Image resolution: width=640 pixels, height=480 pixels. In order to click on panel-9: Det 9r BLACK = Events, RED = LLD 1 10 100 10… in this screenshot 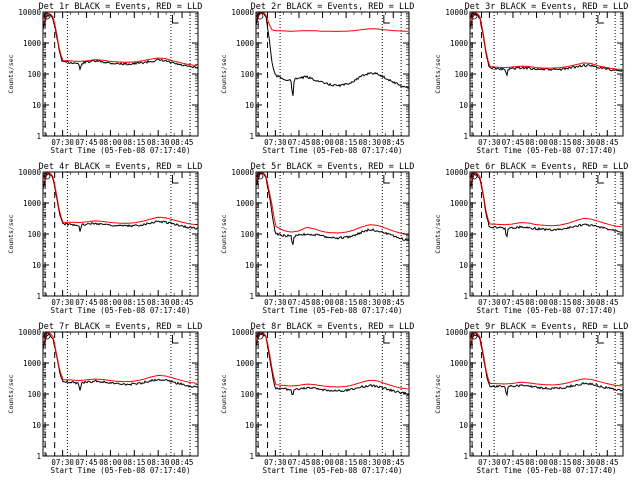, I will do `click(531, 398)`.